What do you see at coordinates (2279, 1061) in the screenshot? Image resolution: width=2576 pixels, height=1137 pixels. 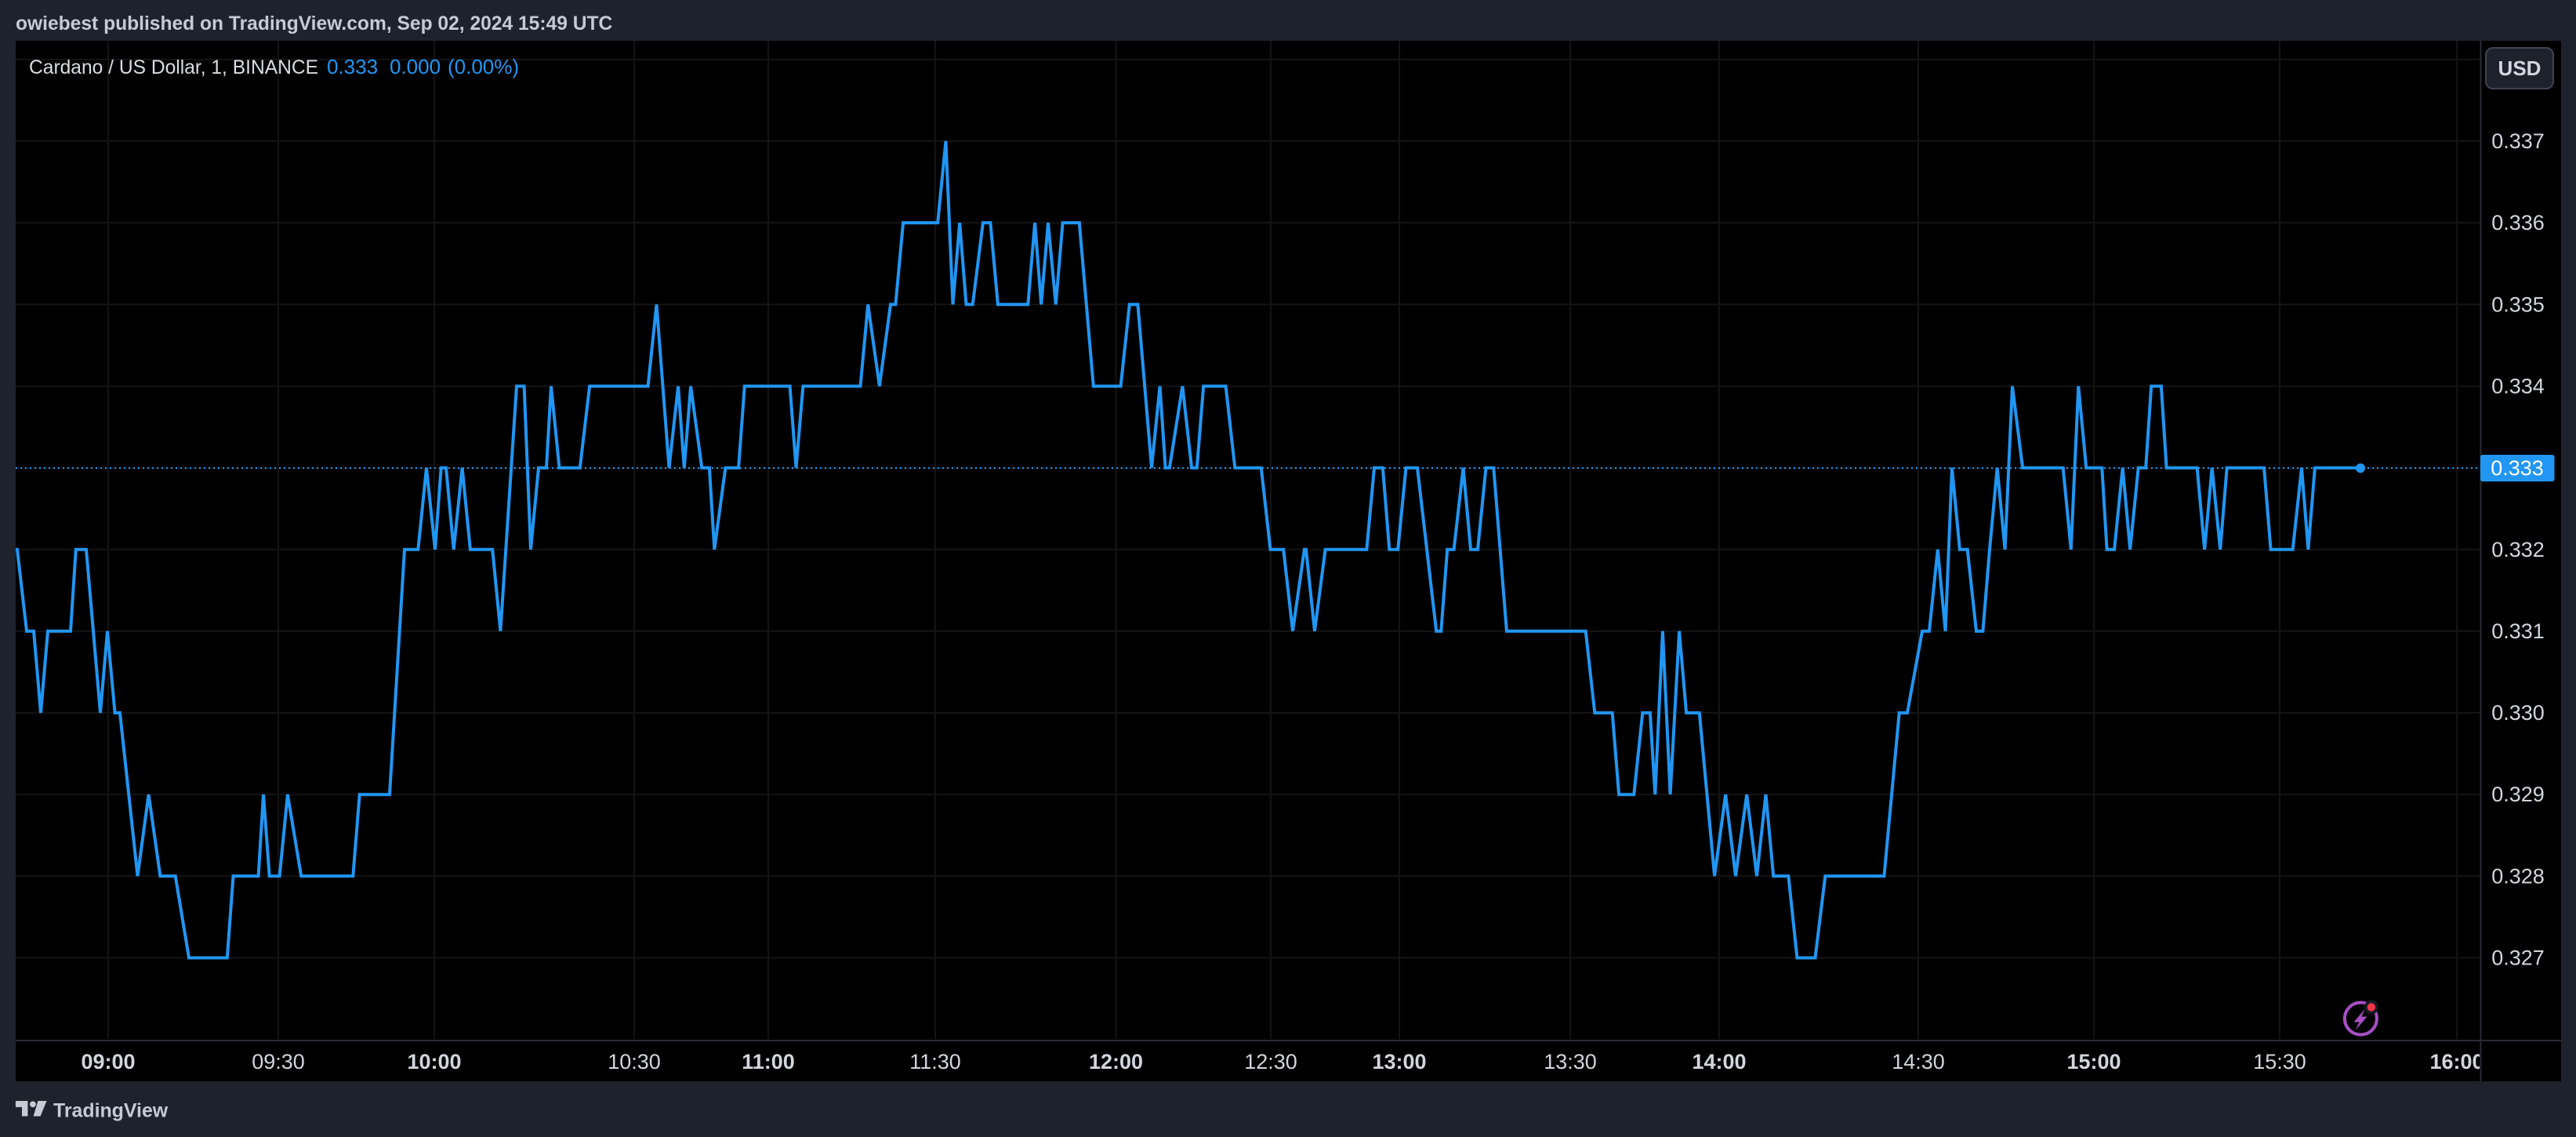 I see `svg-text: 15:30` at bounding box center [2279, 1061].